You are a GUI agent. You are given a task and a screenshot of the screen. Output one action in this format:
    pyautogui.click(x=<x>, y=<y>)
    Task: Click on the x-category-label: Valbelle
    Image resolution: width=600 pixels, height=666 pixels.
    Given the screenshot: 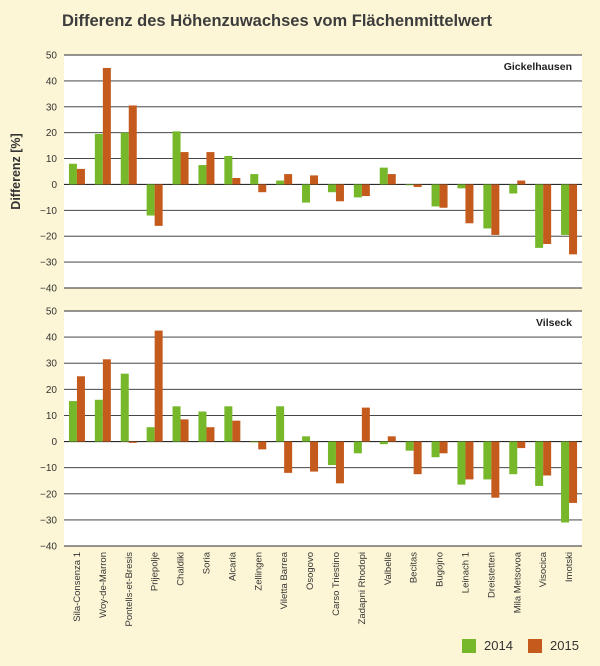 What is the action you would take?
    pyautogui.click(x=388, y=568)
    